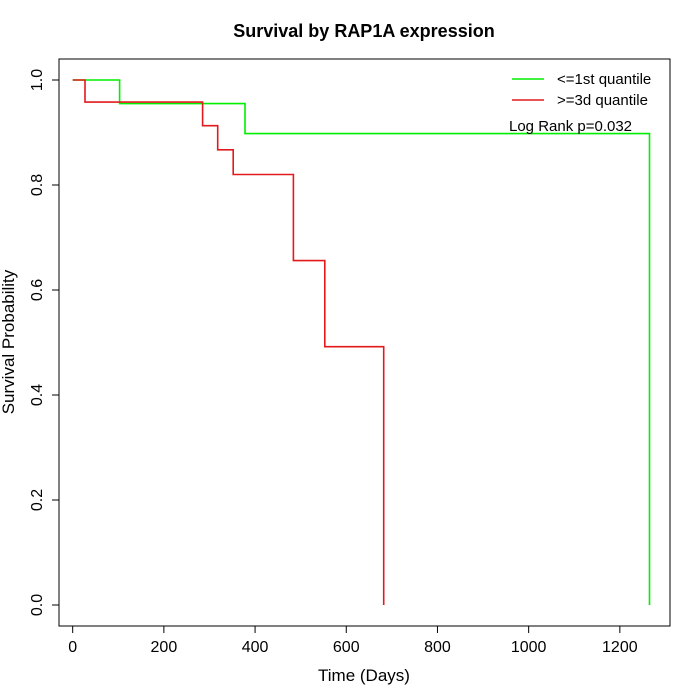  Describe the element at coordinates (570, 126) in the screenshot. I see `logrank-annotation: Log Rank p=0.032` at that location.